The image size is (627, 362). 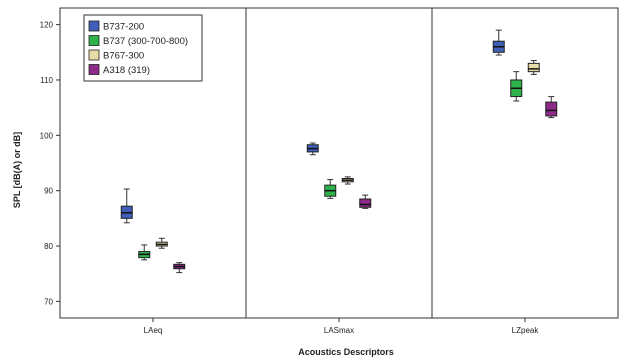 I want to click on y-tick-label: 90, so click(x=48, y=191).